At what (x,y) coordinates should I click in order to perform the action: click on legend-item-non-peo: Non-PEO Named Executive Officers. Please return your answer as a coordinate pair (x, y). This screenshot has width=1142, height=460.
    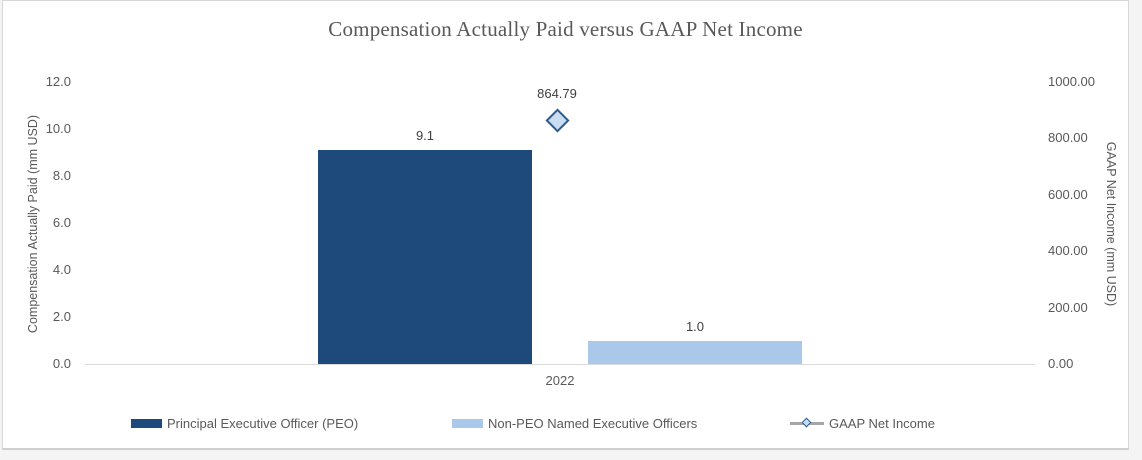
    Looking at the image, I should click on (574, 423).